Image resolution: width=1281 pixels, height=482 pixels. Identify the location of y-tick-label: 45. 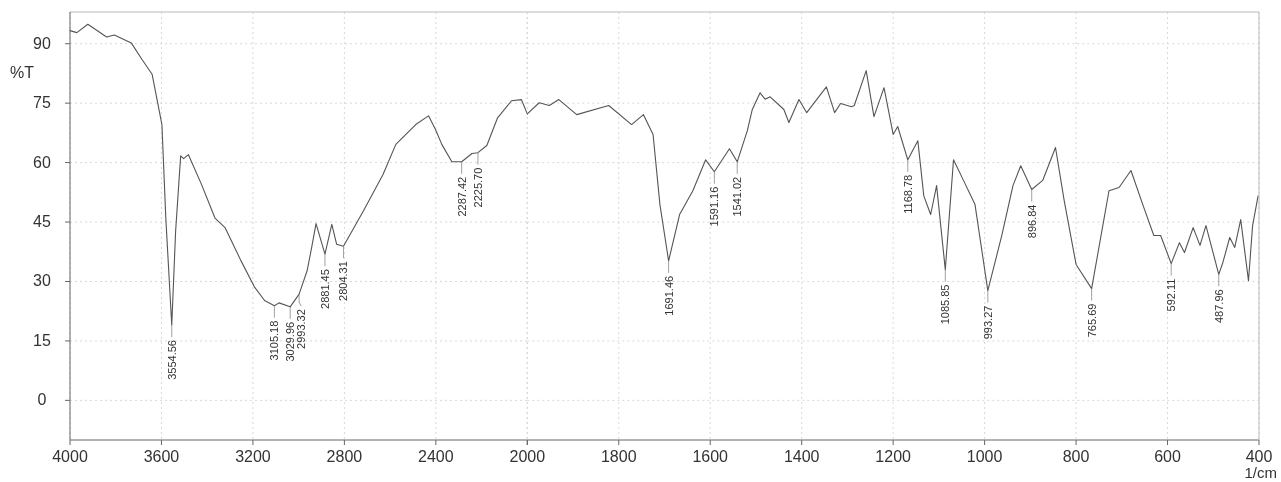
(42, 222).